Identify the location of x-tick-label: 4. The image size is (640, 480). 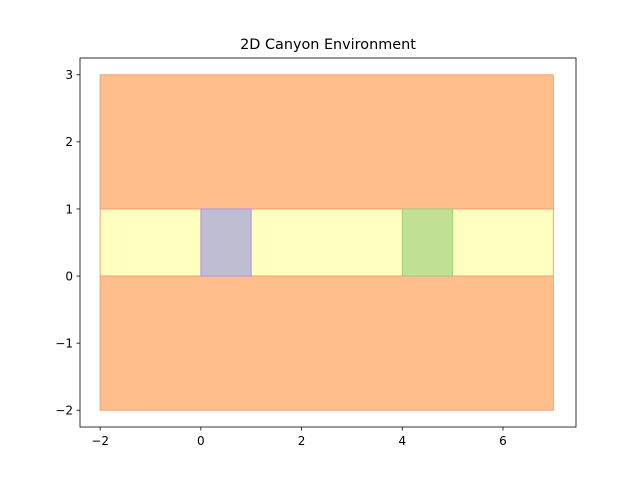
(402, 441).